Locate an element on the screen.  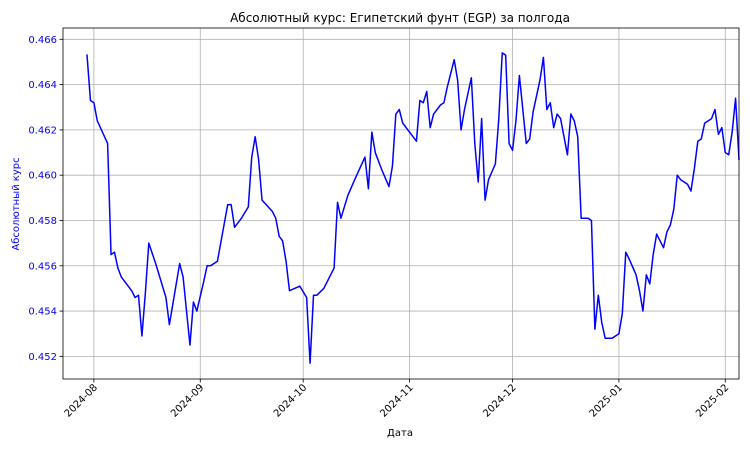
y-tick-label: 0.456 is located at coordinates (42, 266).